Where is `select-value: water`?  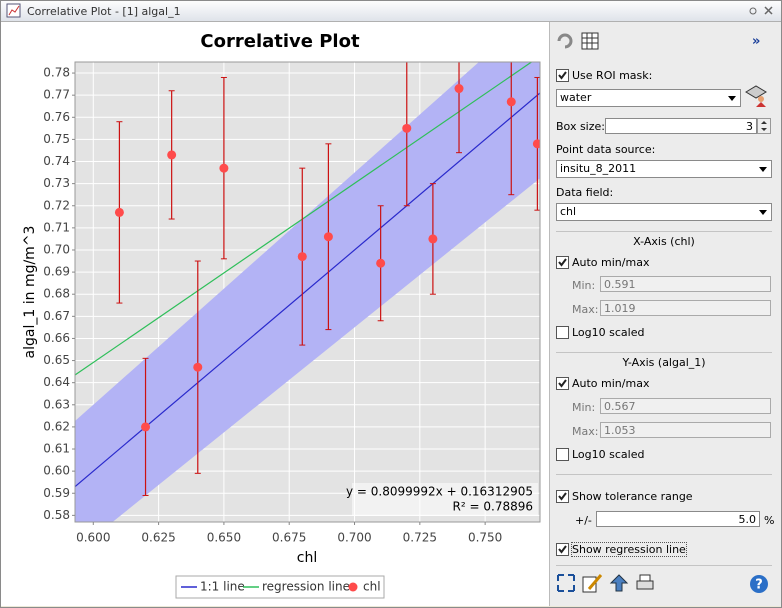
select-value: water is located at coordinates (576, 97).